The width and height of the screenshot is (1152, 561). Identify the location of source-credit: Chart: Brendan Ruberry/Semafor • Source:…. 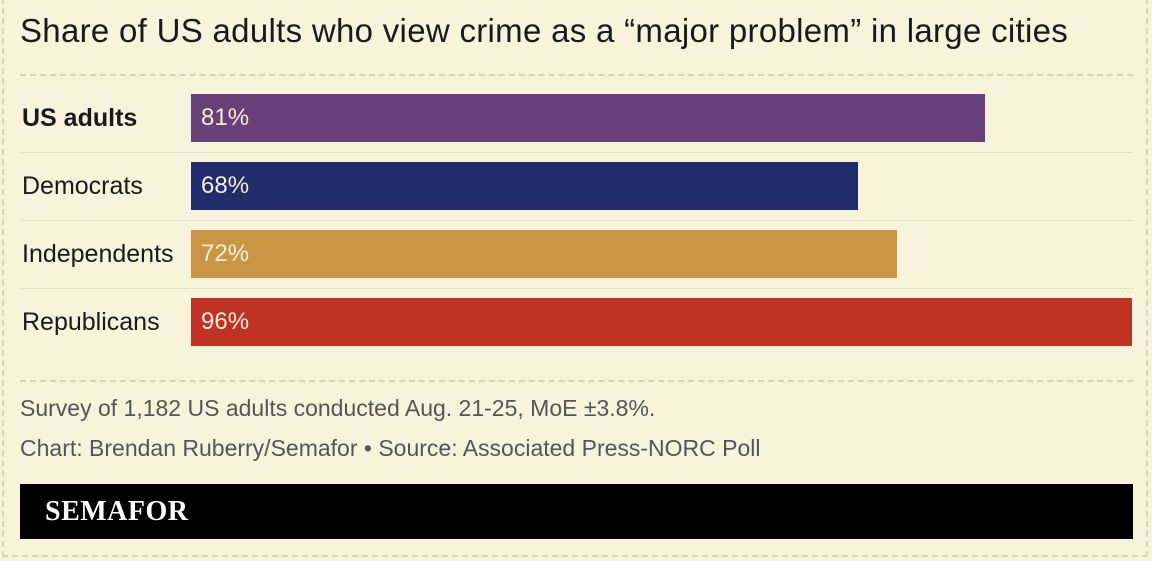
(390, 448).